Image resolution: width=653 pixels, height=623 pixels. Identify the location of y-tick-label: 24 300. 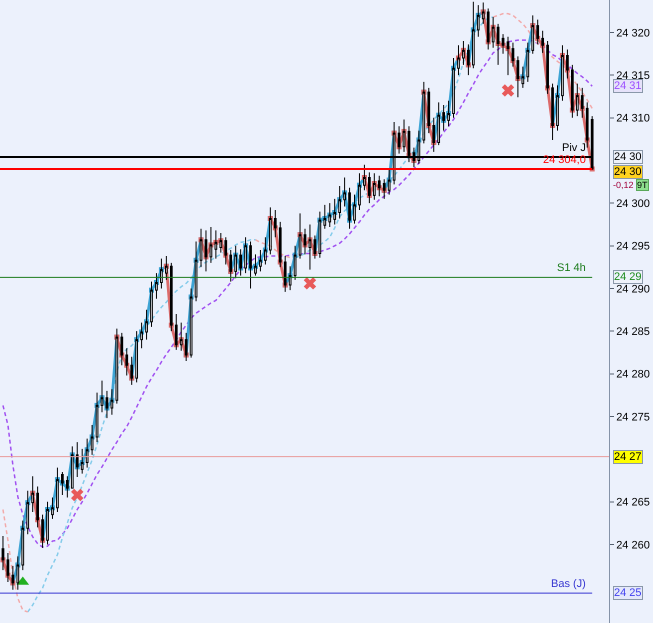
(633, 204).